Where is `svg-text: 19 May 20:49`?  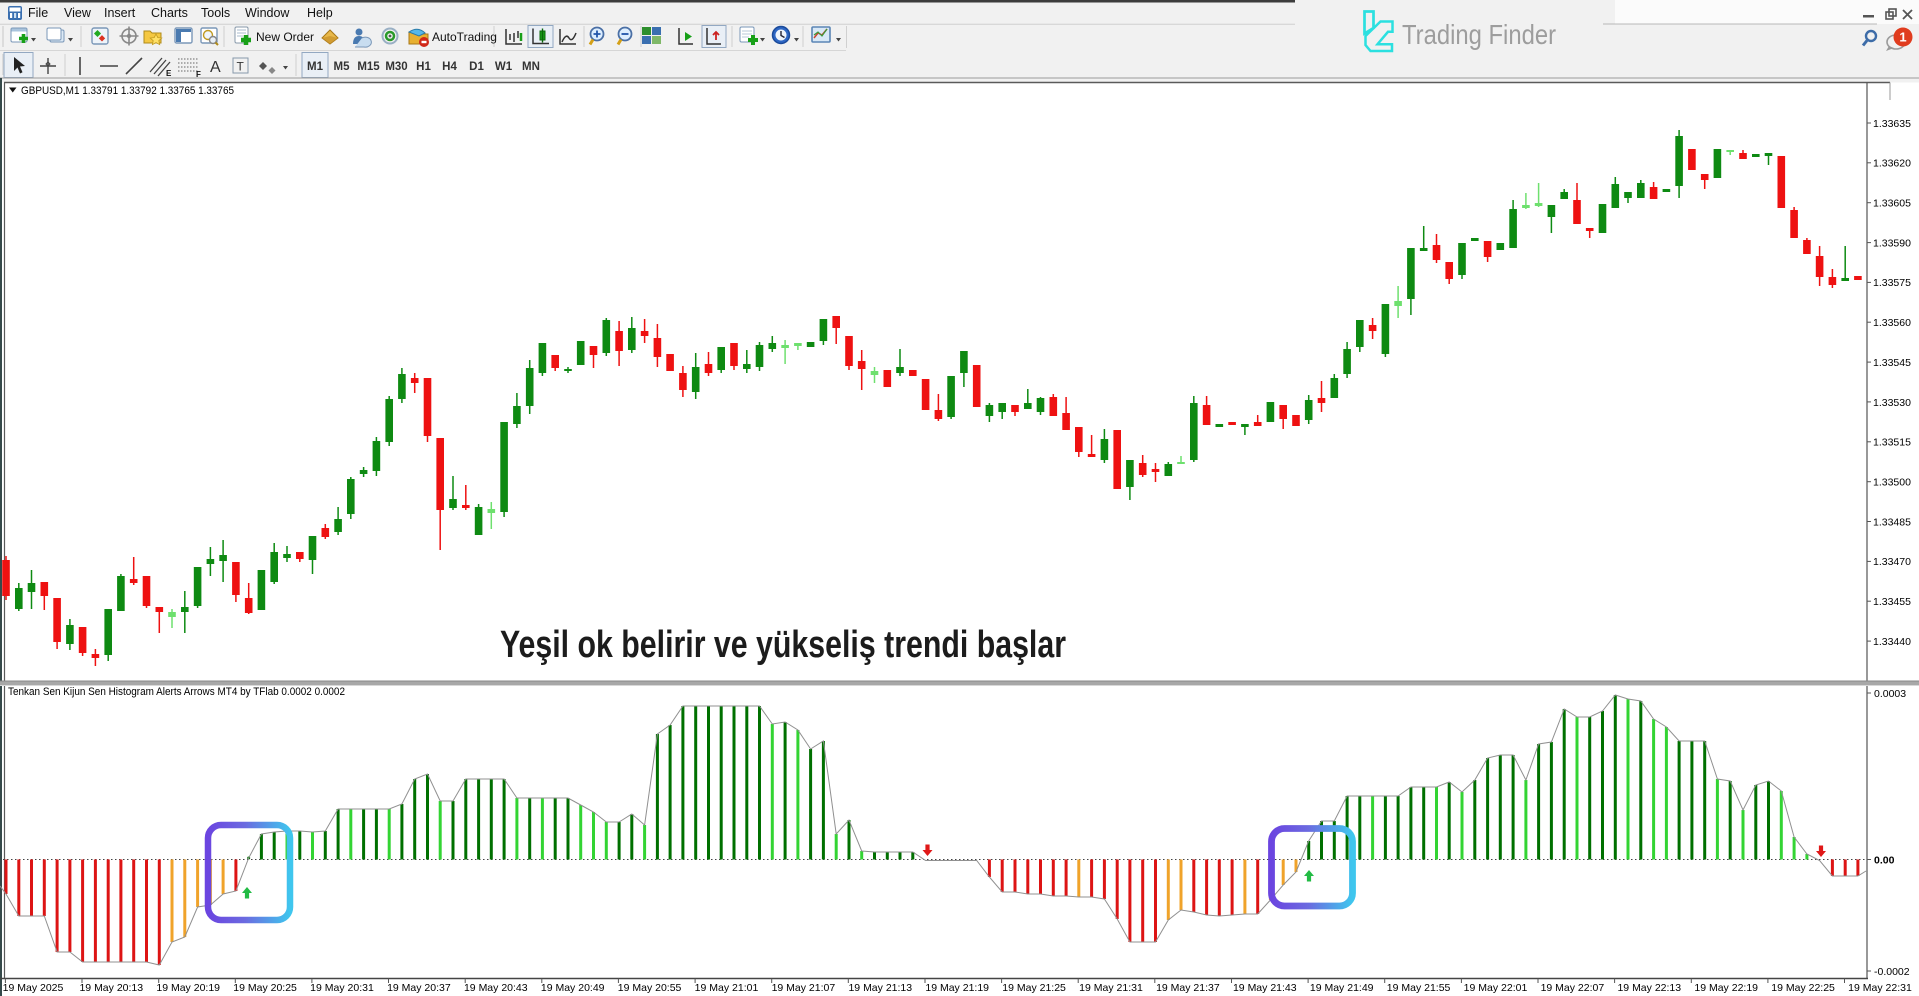 svg-text: 19 May 20:49 is located at coordinates (573, 988).